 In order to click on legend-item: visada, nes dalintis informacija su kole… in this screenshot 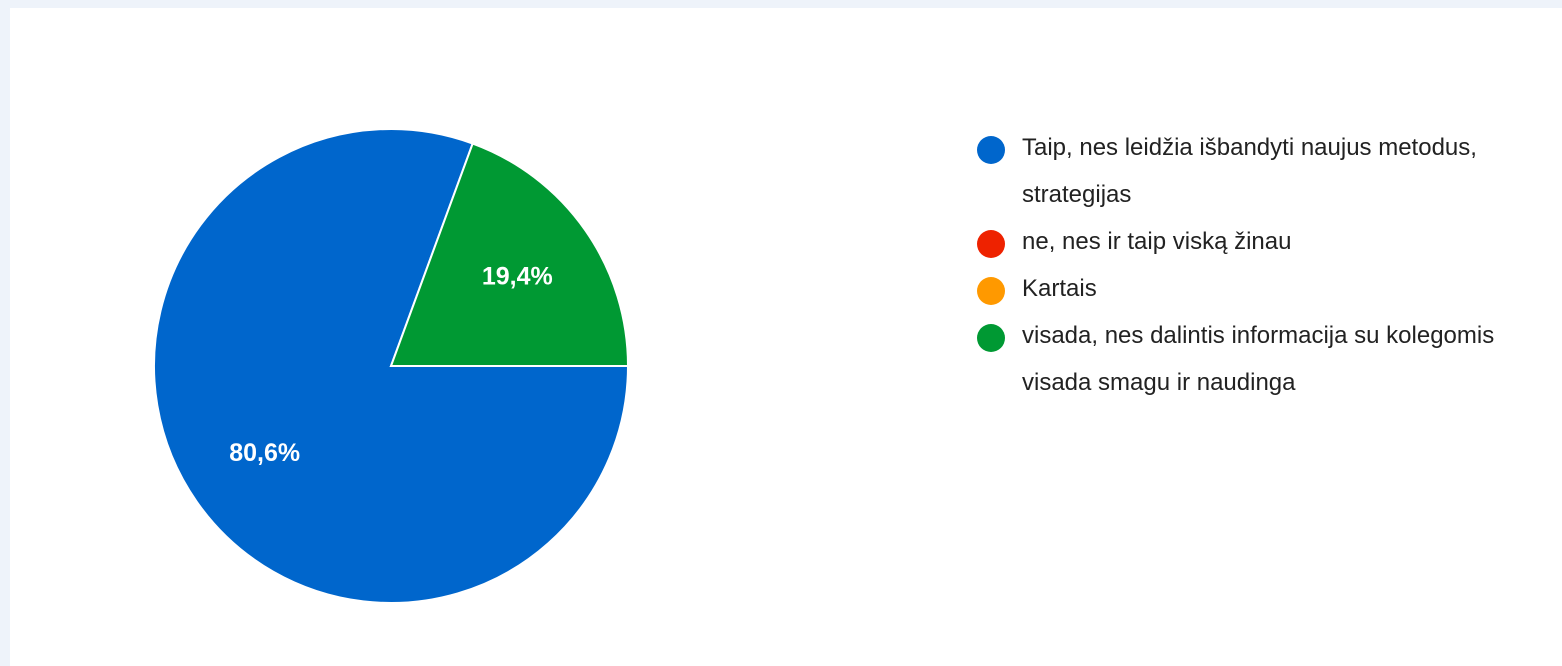, I will do `click(1266, 359)`.